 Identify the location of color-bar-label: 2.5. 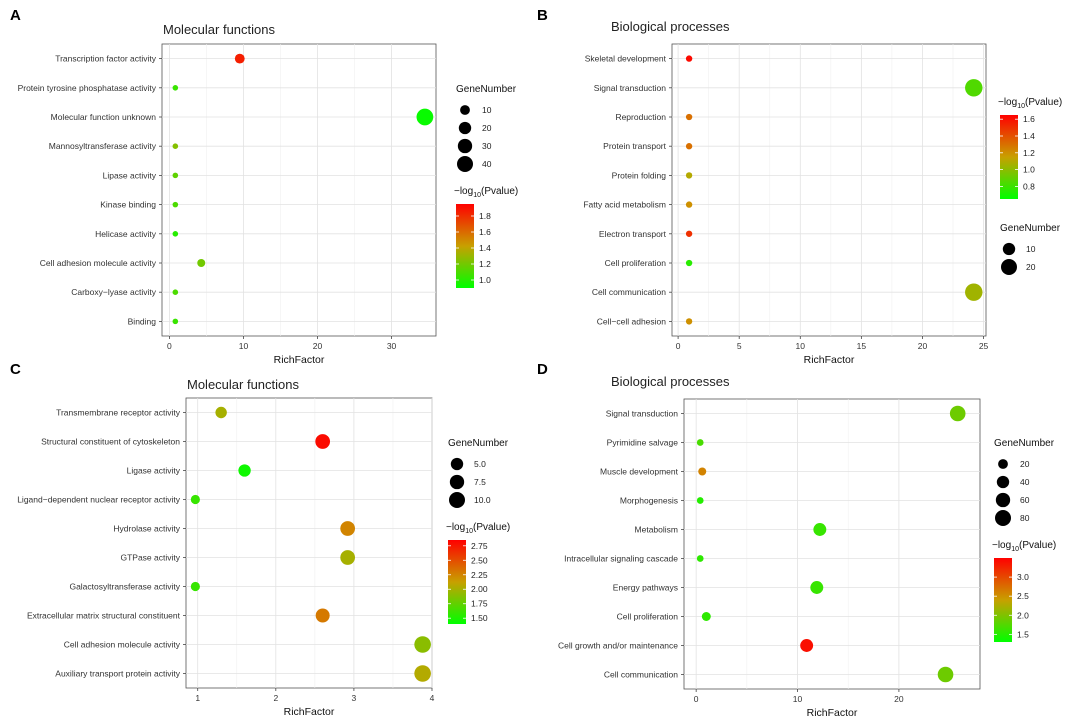
(1023, 596).